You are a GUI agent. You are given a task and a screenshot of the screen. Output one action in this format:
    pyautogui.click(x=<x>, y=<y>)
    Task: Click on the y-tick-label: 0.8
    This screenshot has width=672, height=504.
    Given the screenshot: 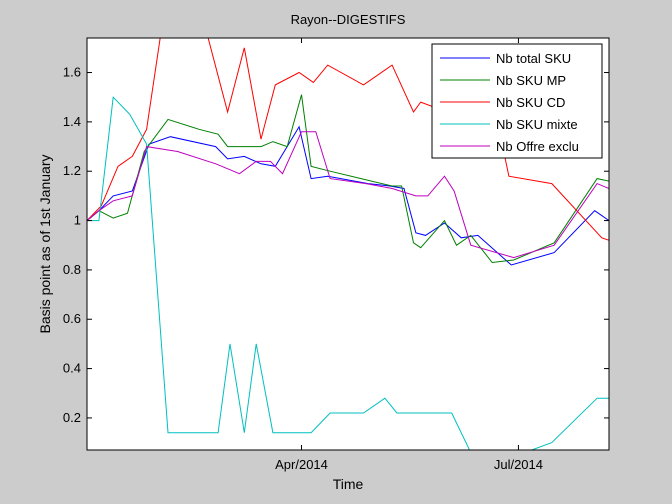 What is the action you would take?
    pyautogui.click(x=72, y=269)
    